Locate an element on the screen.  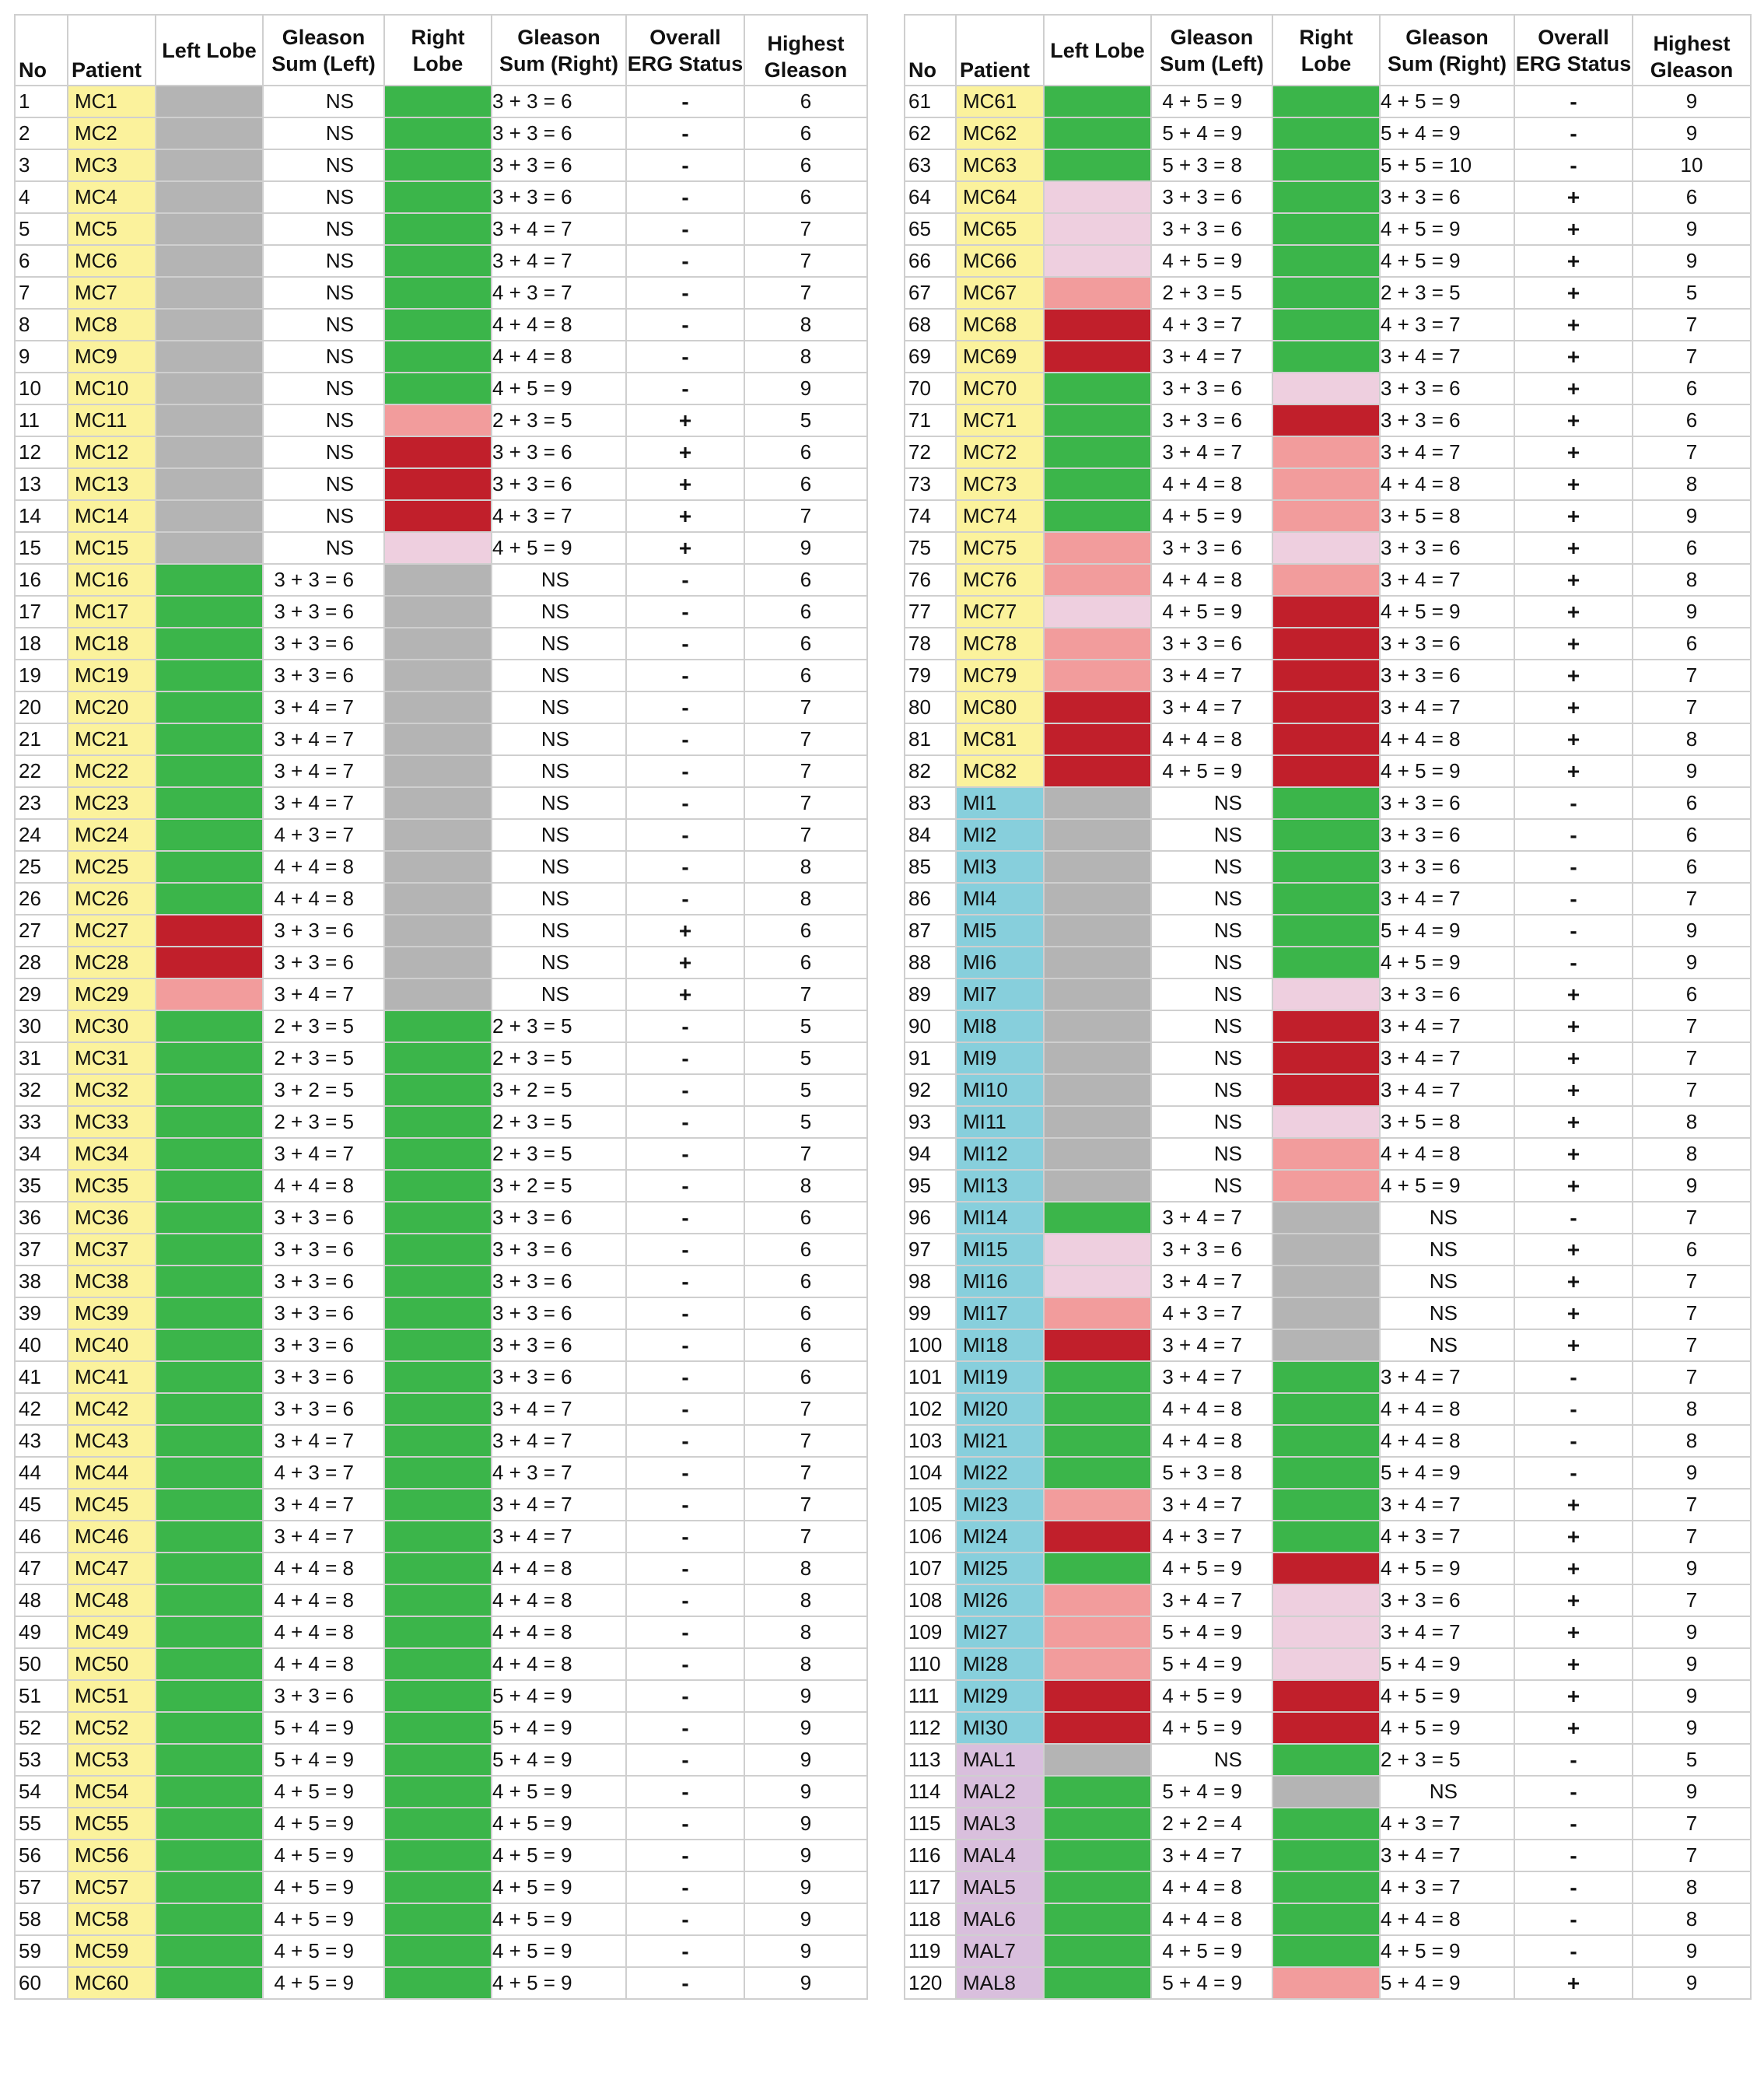
gleason-sum-right: 4 + 3 = 7 is located at coordinates (1447, 1536).